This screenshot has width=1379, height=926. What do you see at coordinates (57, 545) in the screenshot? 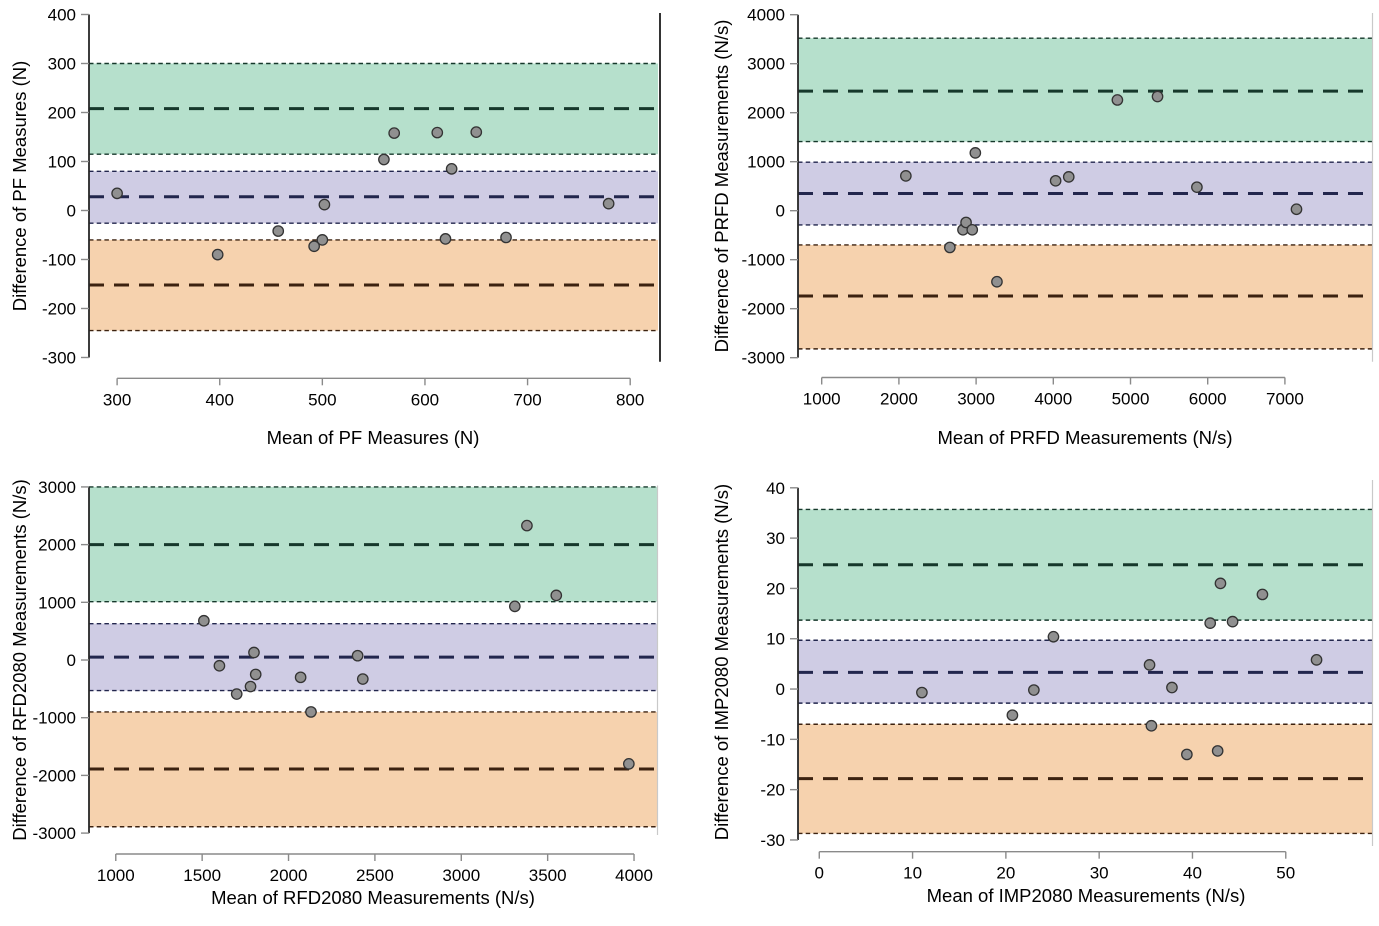
I see `panel-rfd2080-y-tick-label: 2000` at bounding box center [57, 545].